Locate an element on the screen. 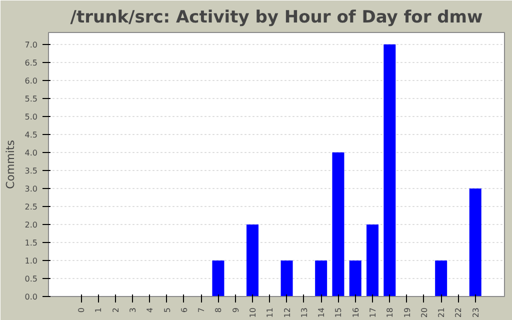 This screenshot has height=320, width=512. y-tick-label: 6.5 is located at coordinates (31, 63).